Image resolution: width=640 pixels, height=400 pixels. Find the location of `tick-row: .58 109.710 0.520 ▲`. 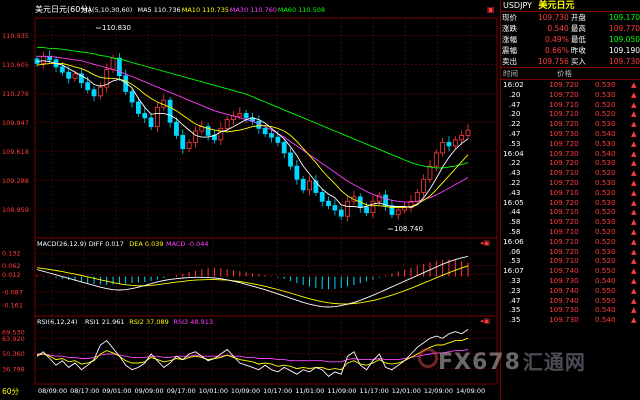

tick-row: .58 109.710 0.520 ▲ is located at coordinates (570, 232).